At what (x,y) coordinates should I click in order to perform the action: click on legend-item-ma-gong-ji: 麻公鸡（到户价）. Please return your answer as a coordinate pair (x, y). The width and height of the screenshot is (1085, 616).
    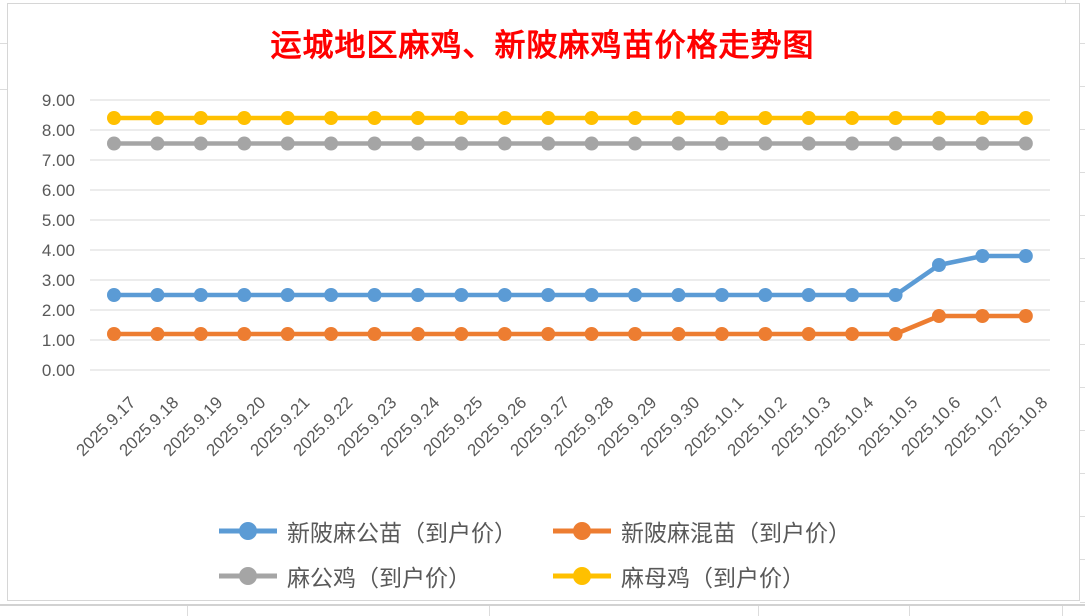
    Looking at the image, I should click on (344, 576).